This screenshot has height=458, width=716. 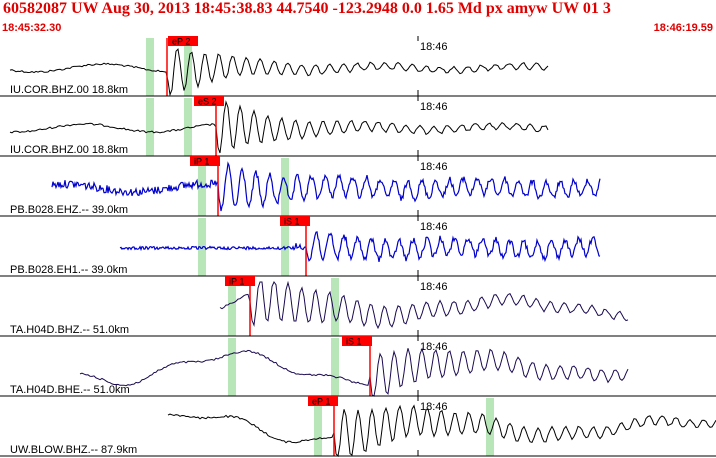 I want to click on station-label: PB.B028.EHZ.-- 39.0km, so click(x=69, y=210).